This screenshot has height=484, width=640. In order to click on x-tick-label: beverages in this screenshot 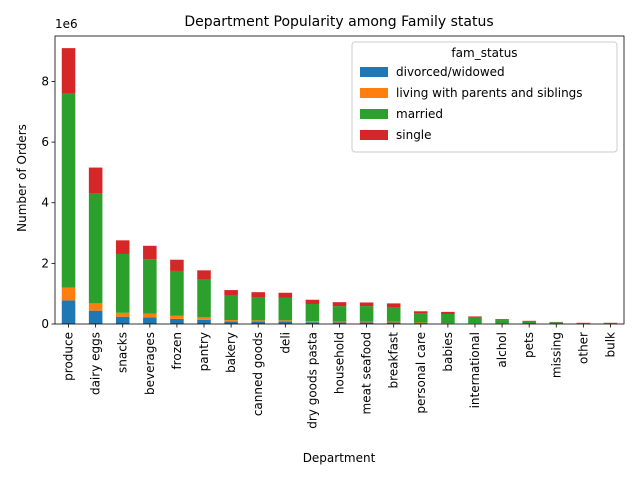, I will do `click(150, 363)`.